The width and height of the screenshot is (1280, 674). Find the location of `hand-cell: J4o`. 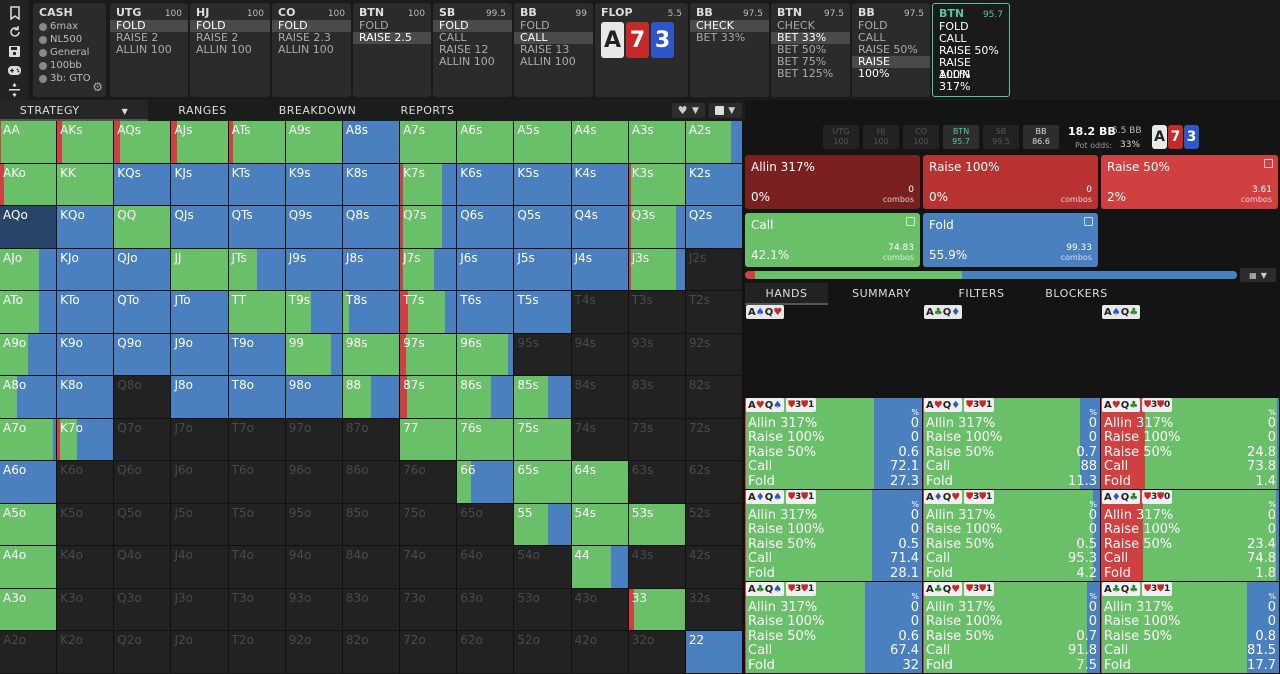

hand-cell: J4o is located at coordinates (200, 567).